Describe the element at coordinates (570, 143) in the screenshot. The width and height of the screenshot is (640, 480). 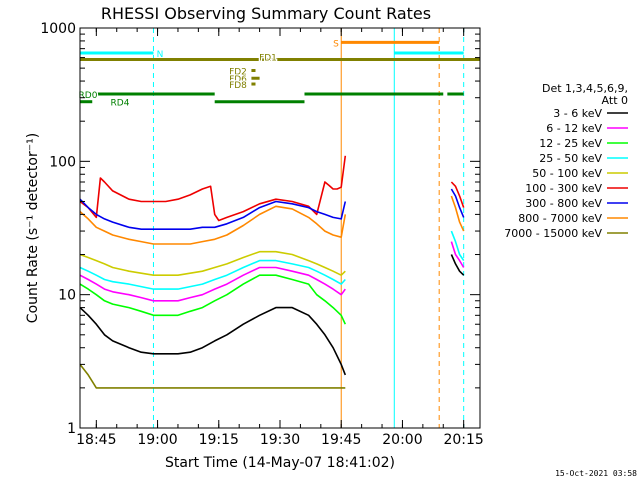
I see `legend-entry-label: 12 - 25 keV` at that location.